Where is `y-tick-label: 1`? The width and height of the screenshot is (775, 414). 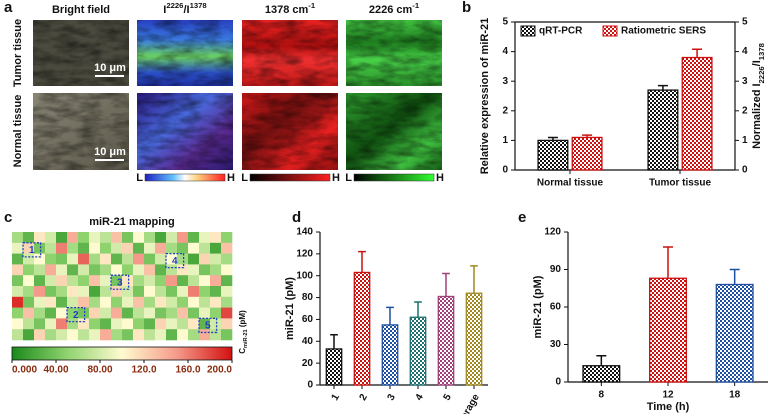 y-tick-label: 1 is located at coordinates (505, 140).